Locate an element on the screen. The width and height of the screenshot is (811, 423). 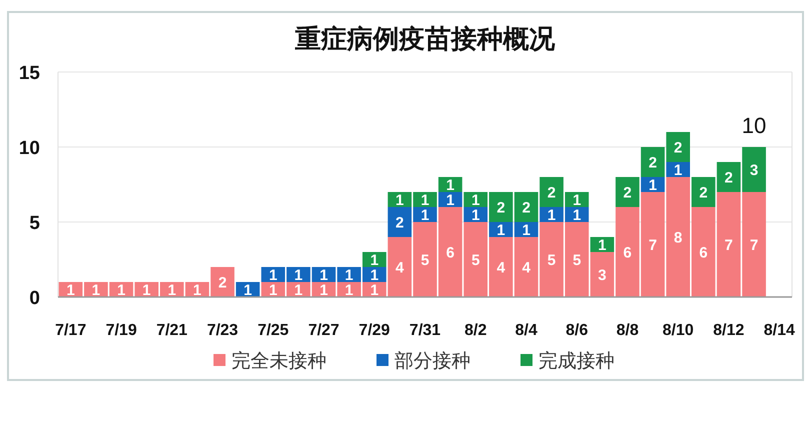
legend-label: 完成接种 is located at coordinates (576, 361).